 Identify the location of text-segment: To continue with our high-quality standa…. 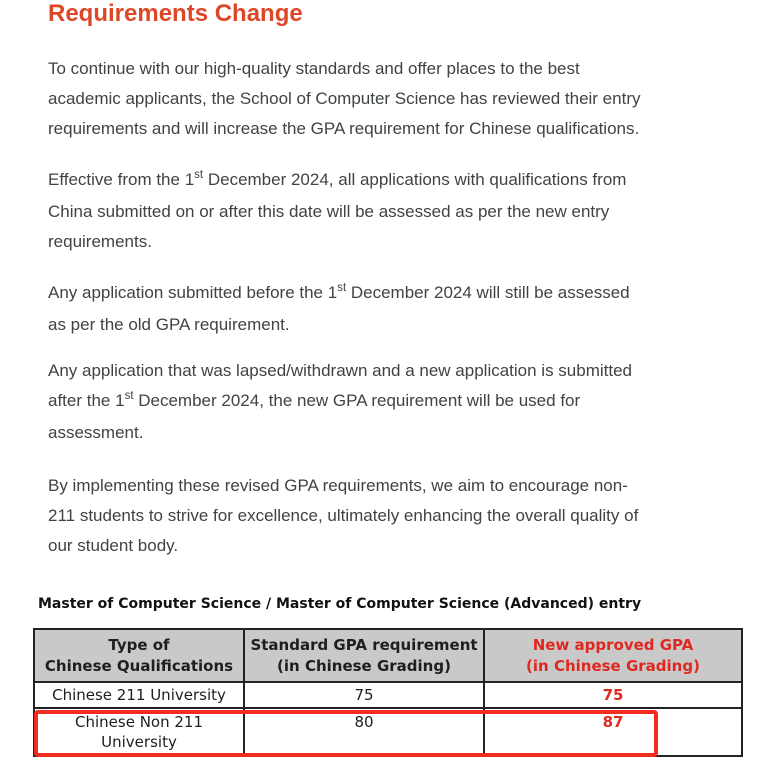
(314, 68).